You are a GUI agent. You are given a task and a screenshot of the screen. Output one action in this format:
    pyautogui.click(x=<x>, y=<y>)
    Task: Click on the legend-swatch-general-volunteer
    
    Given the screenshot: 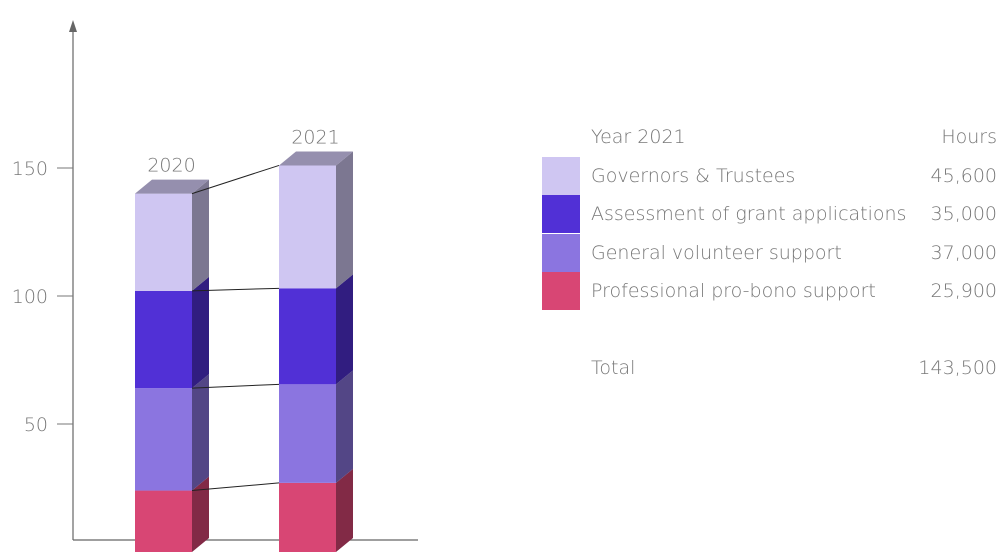 What is the action you would take?
    pyautogui.click(x=561, y=252)
    